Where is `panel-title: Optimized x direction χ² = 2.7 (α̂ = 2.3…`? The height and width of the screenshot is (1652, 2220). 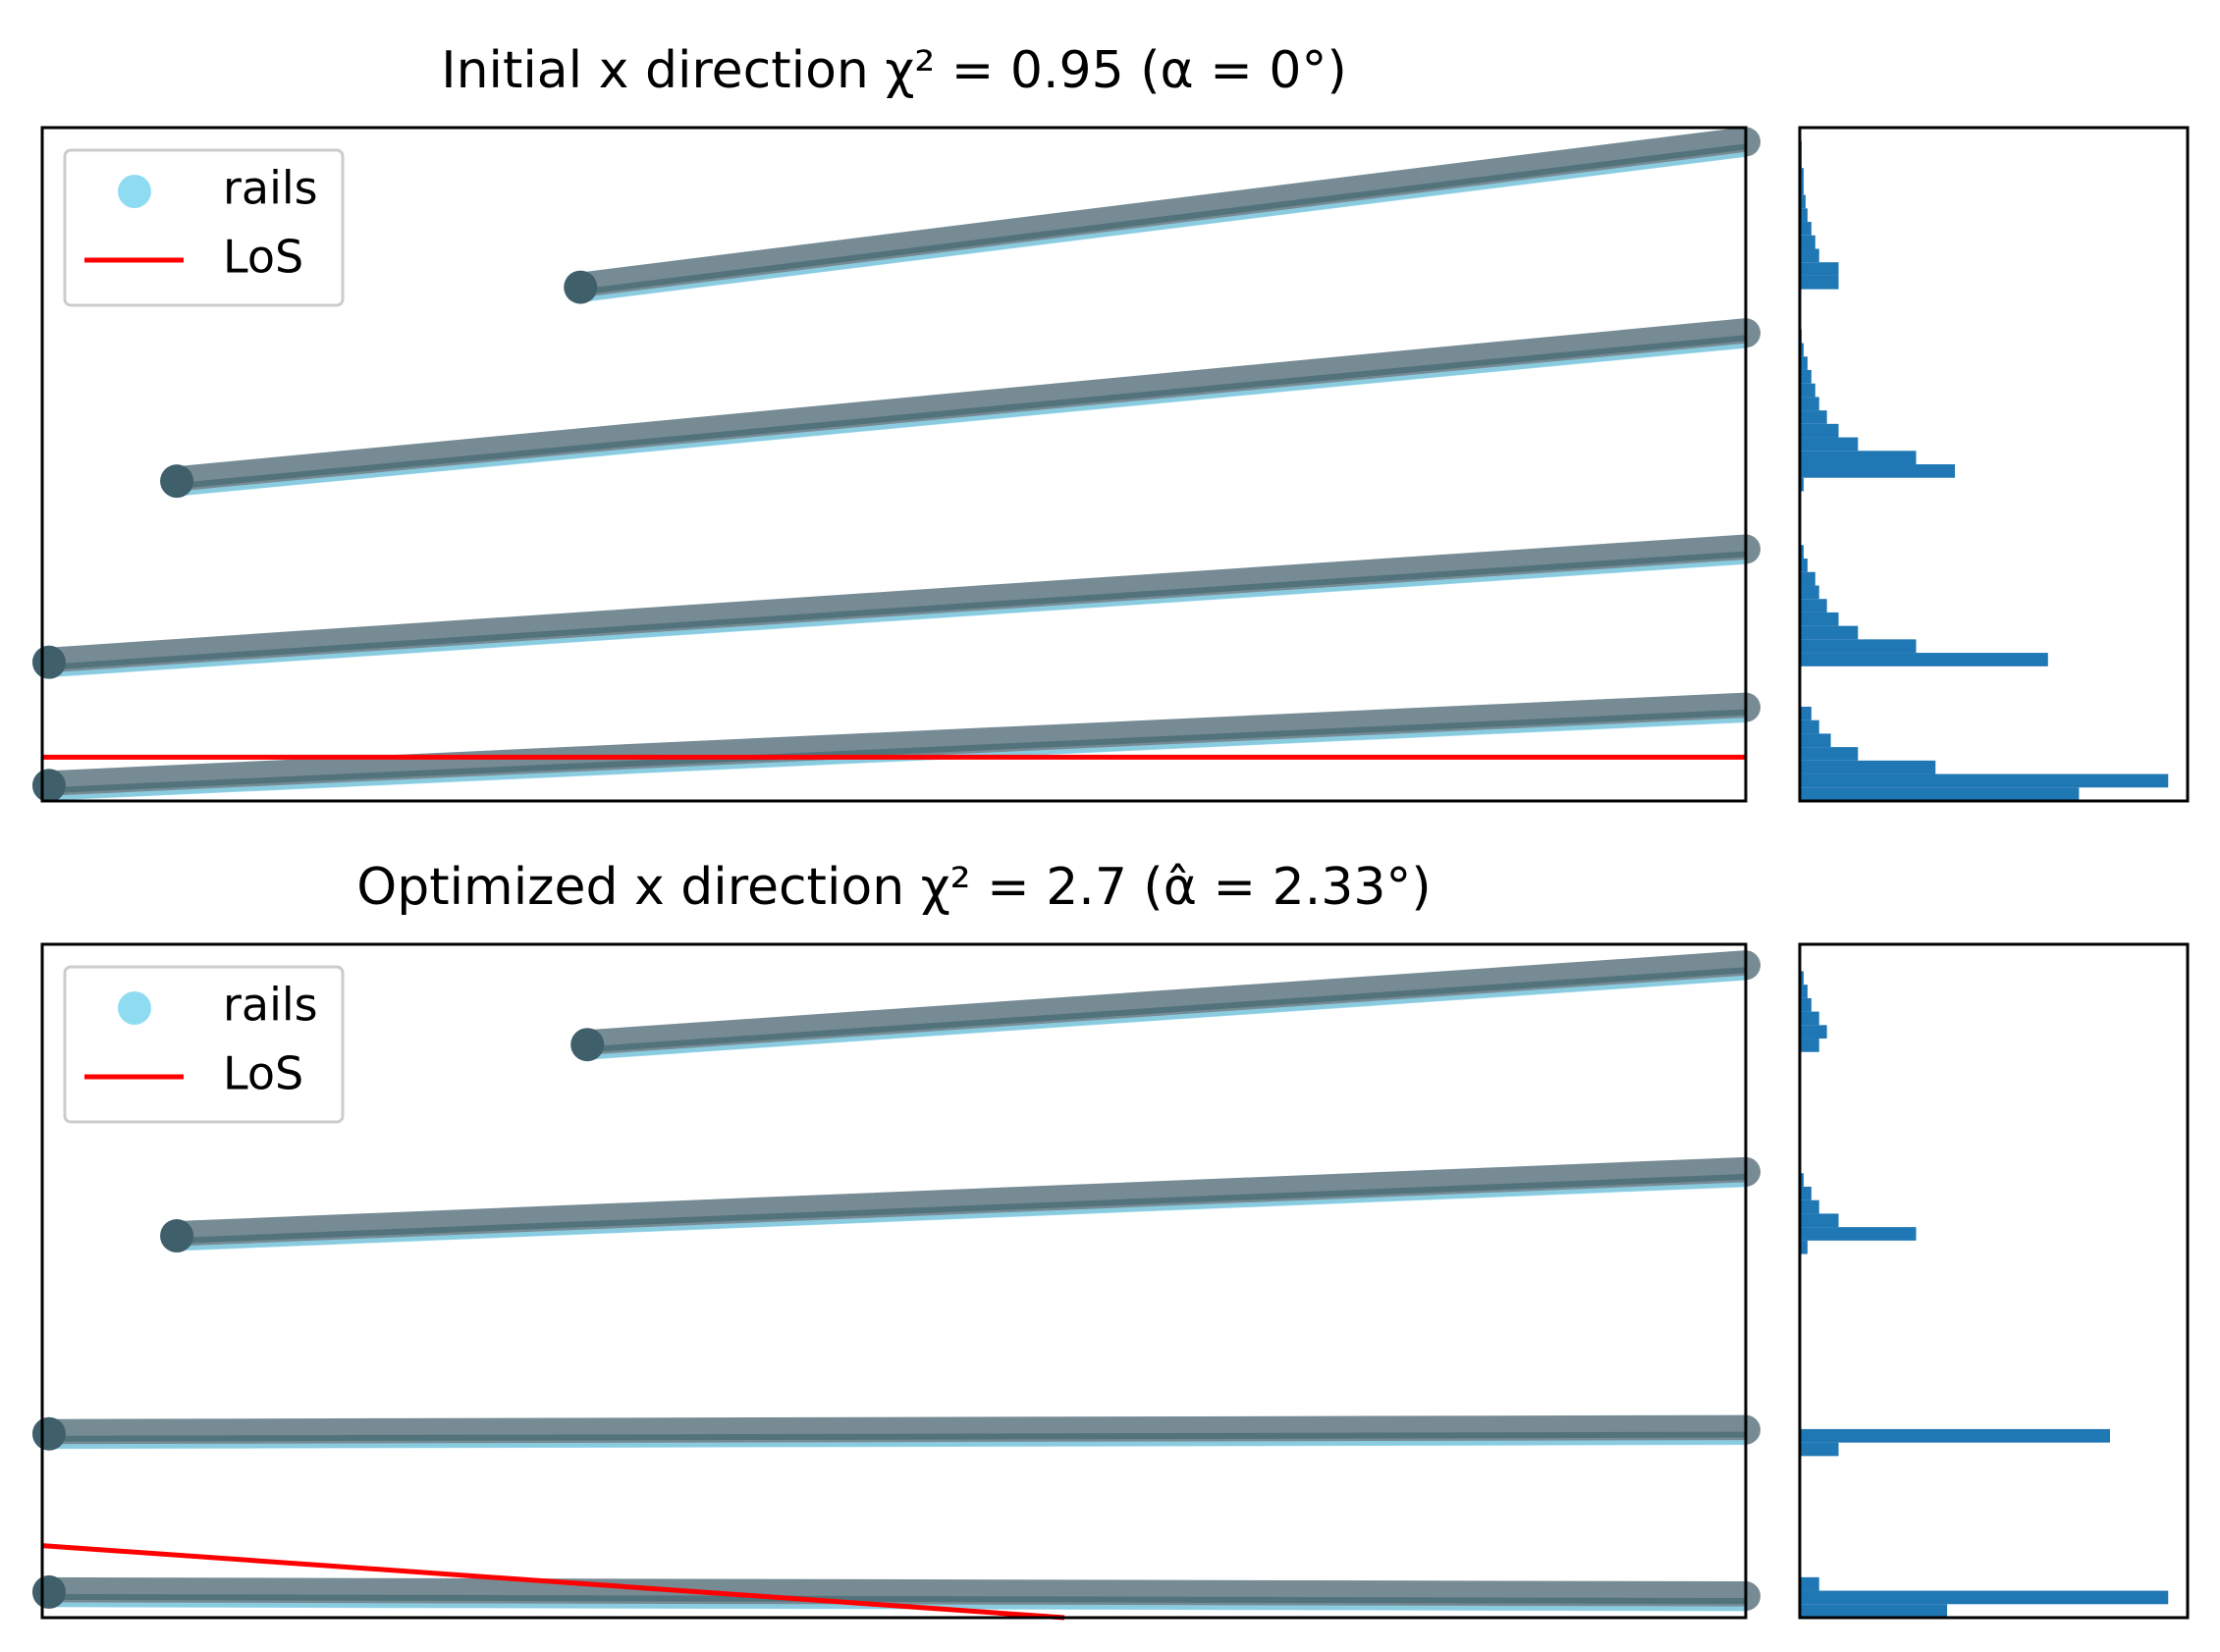
panel-title: Optimized x direction χ² = 2.7 (α̂ = 2.3… is located at coordinates (893, 887).